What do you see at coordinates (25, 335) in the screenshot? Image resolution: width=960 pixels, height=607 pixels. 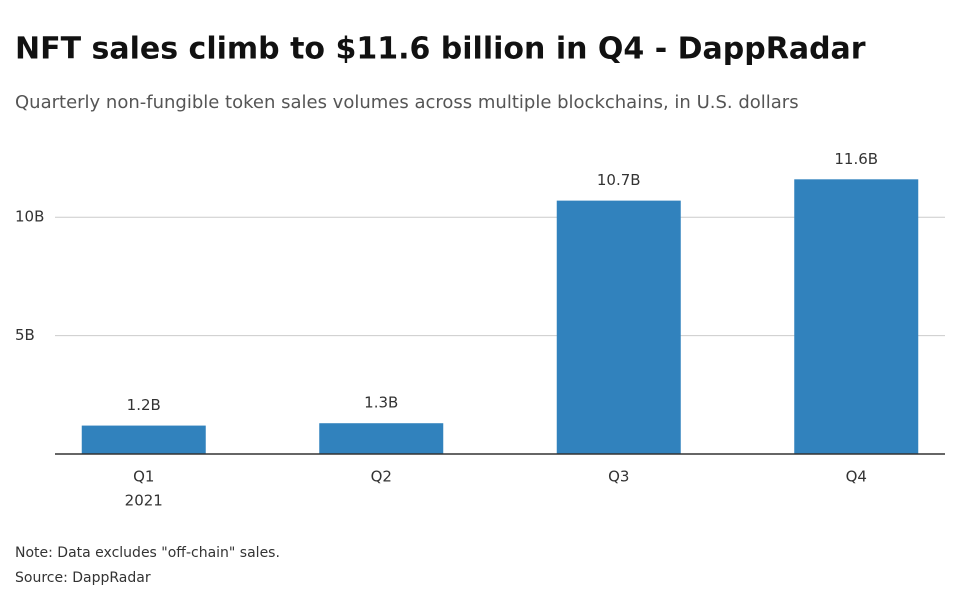 I see `y-tick-label: 5B` at bounding box center [25, 335].